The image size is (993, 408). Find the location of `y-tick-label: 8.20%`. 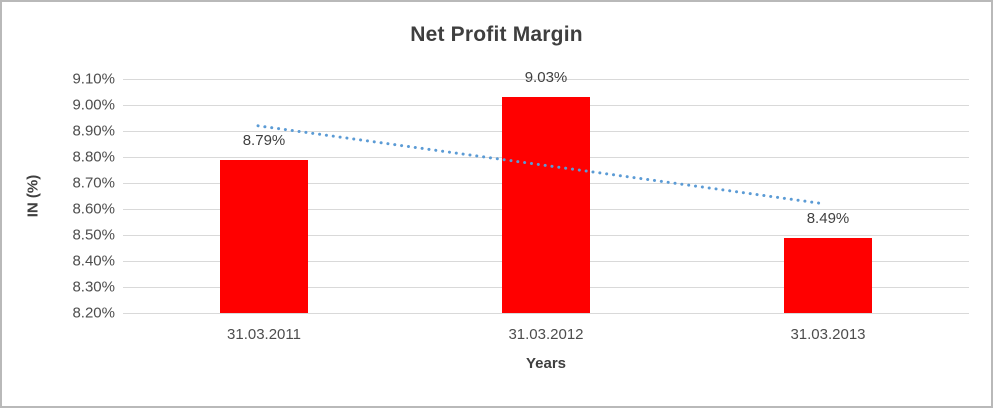

y-tick-label: 8.20% is located at coordinates (93, 313).